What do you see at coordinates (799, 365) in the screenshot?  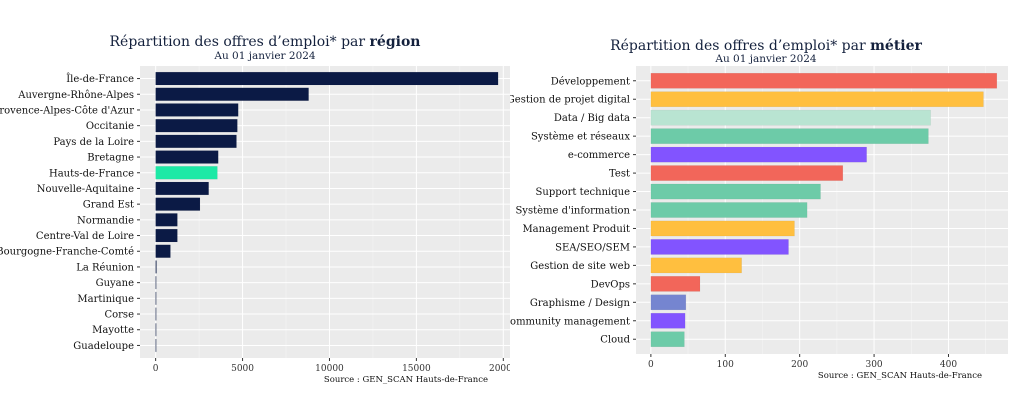 I see `x-tick-label: 200` at bounding box center [799, 365].